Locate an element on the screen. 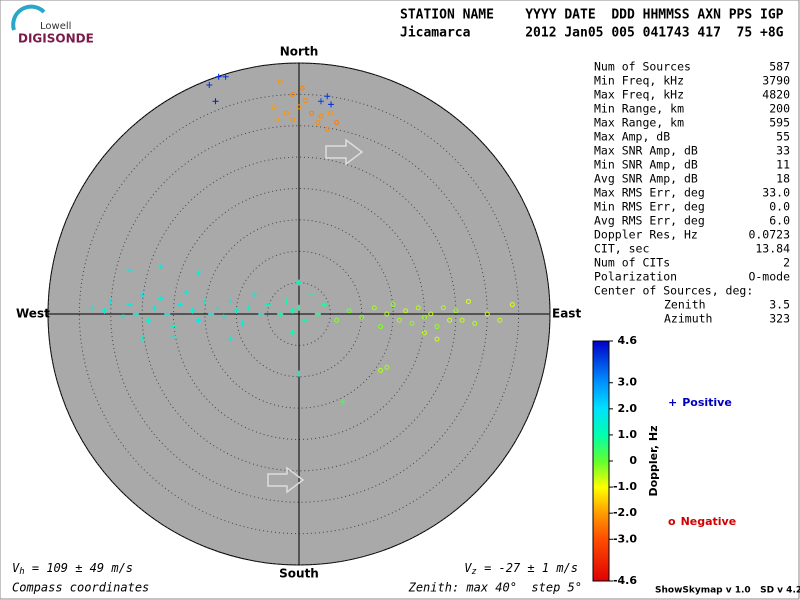  stat-label: Avg SNR Amp, dB is located at coordinates (646, 179).